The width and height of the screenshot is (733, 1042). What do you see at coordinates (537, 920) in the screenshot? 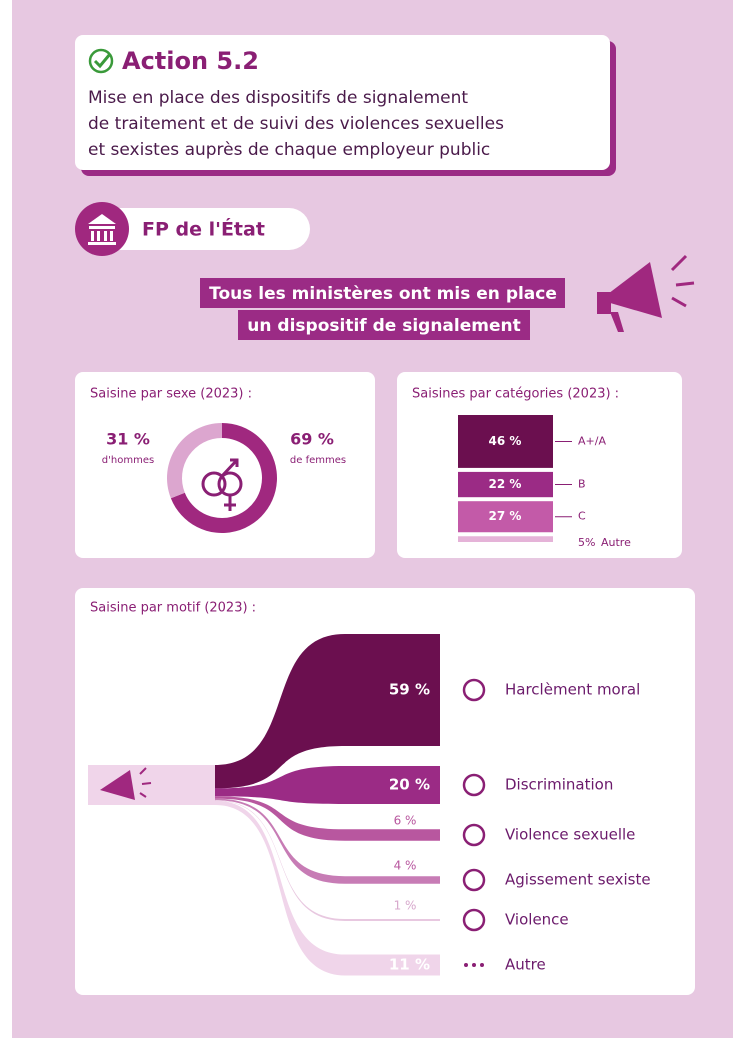
I see `motif-name: Violence` at bounding box center [537, 920].